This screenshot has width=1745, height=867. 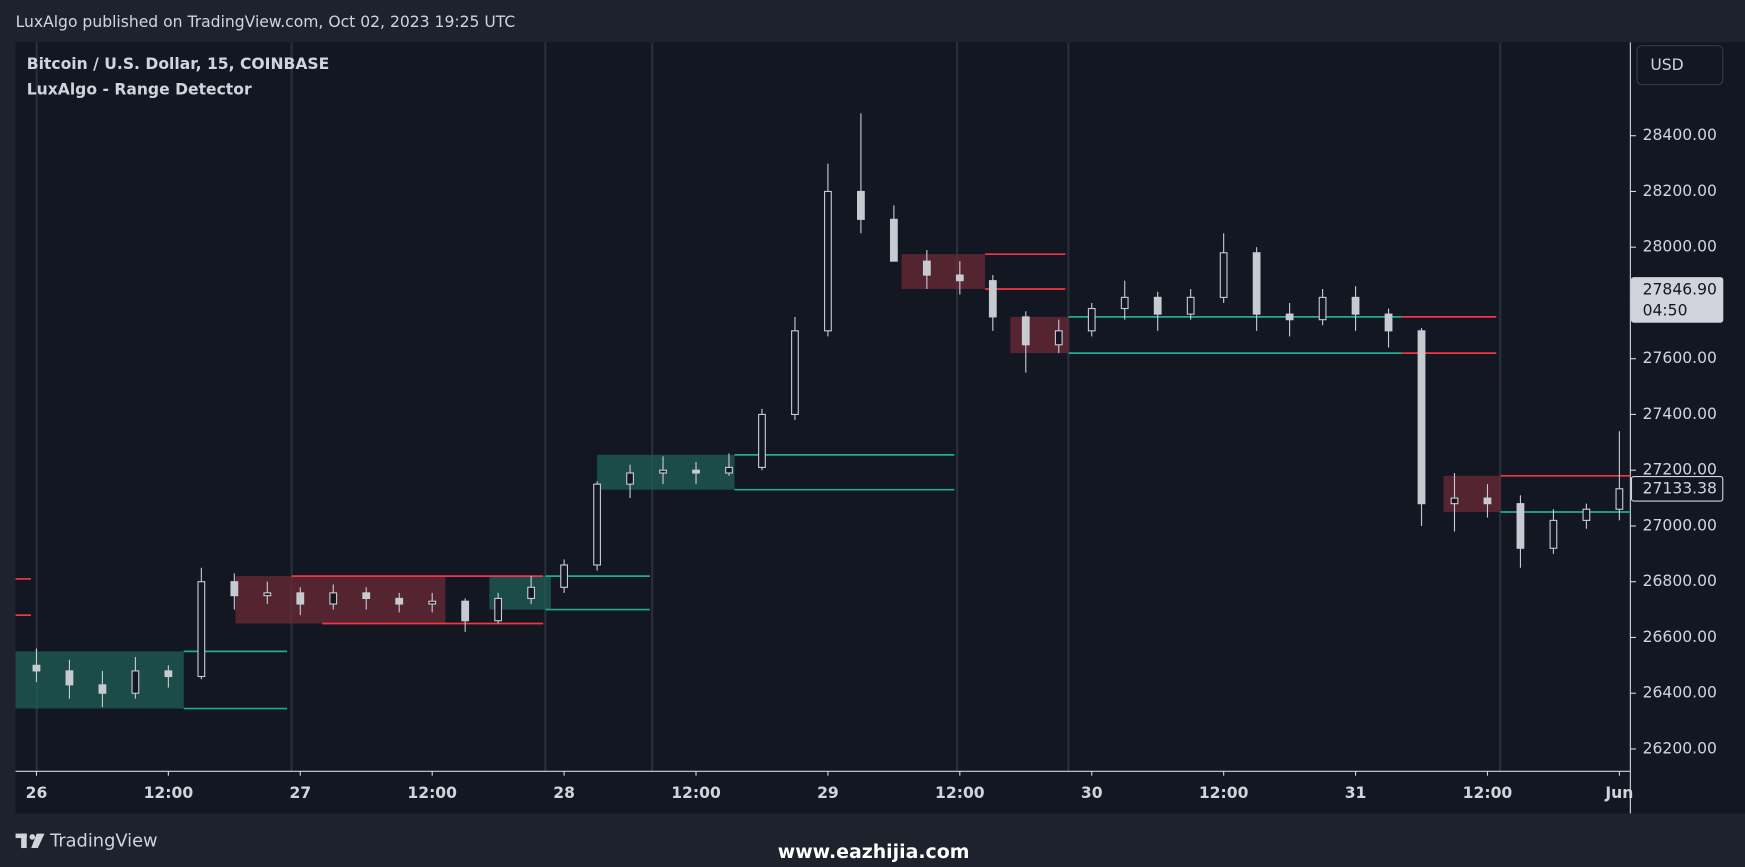 I want to click on y-tick-label: 27200.00, so click(x=1680, y=470).